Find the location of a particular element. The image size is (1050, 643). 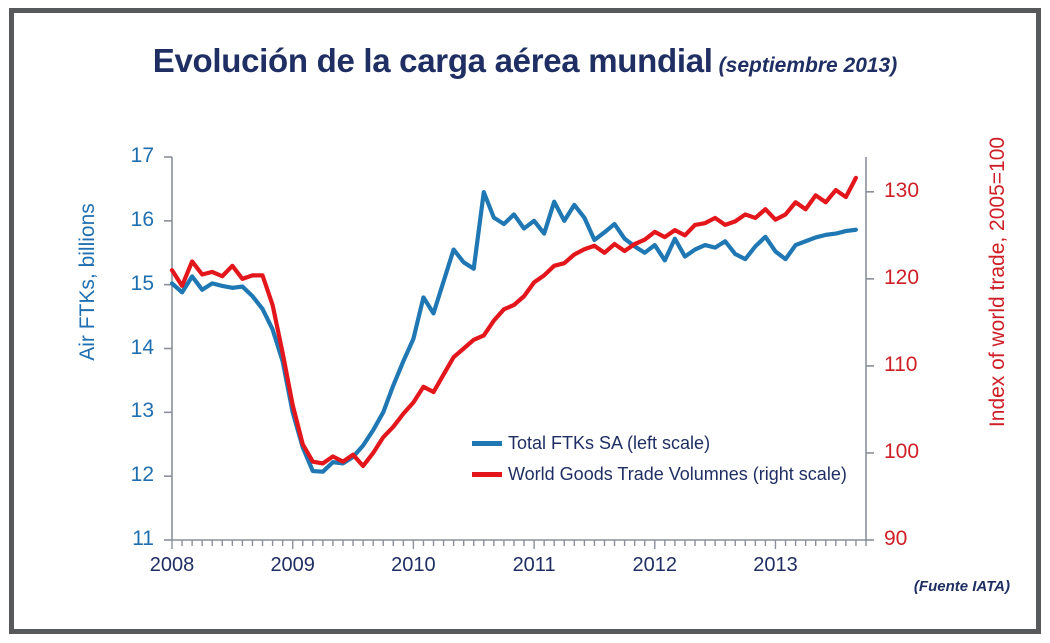

x-tick-2013: 2013 is located at coordinates (775, 565).